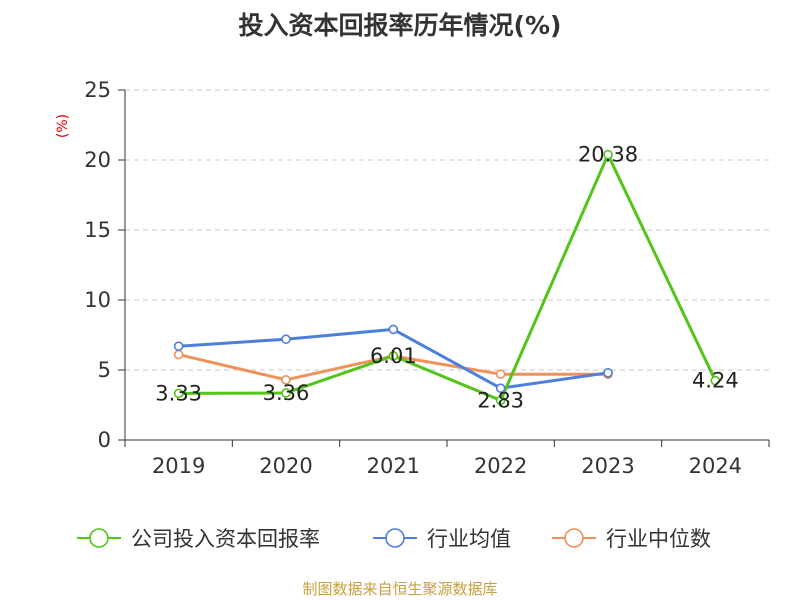  I want to click on y-tick-label: 15, so click(97, 230).